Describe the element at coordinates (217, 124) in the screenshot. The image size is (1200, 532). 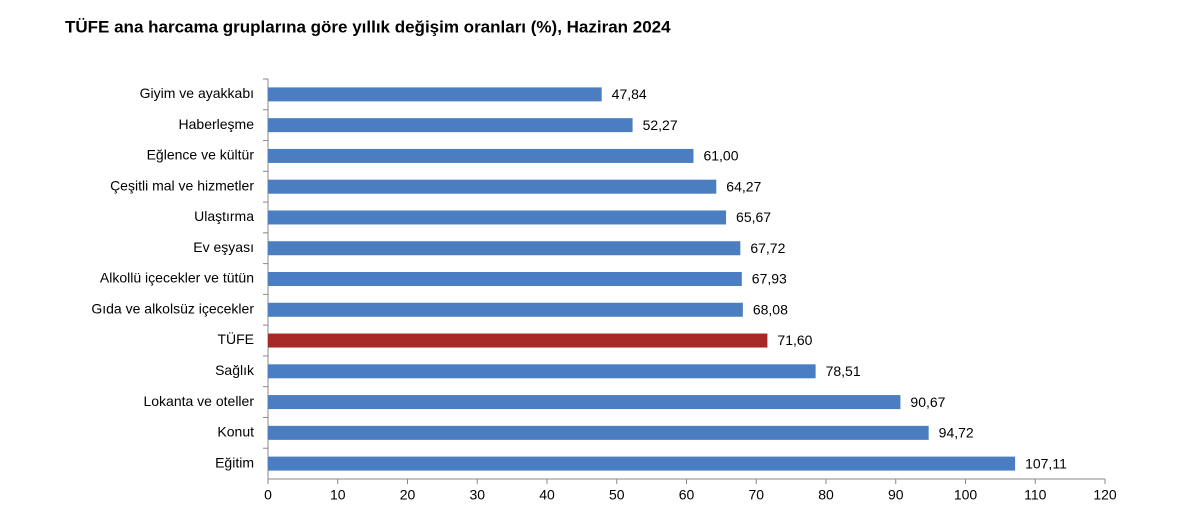
I see `y-tick-label: Haberleşme` at that location.